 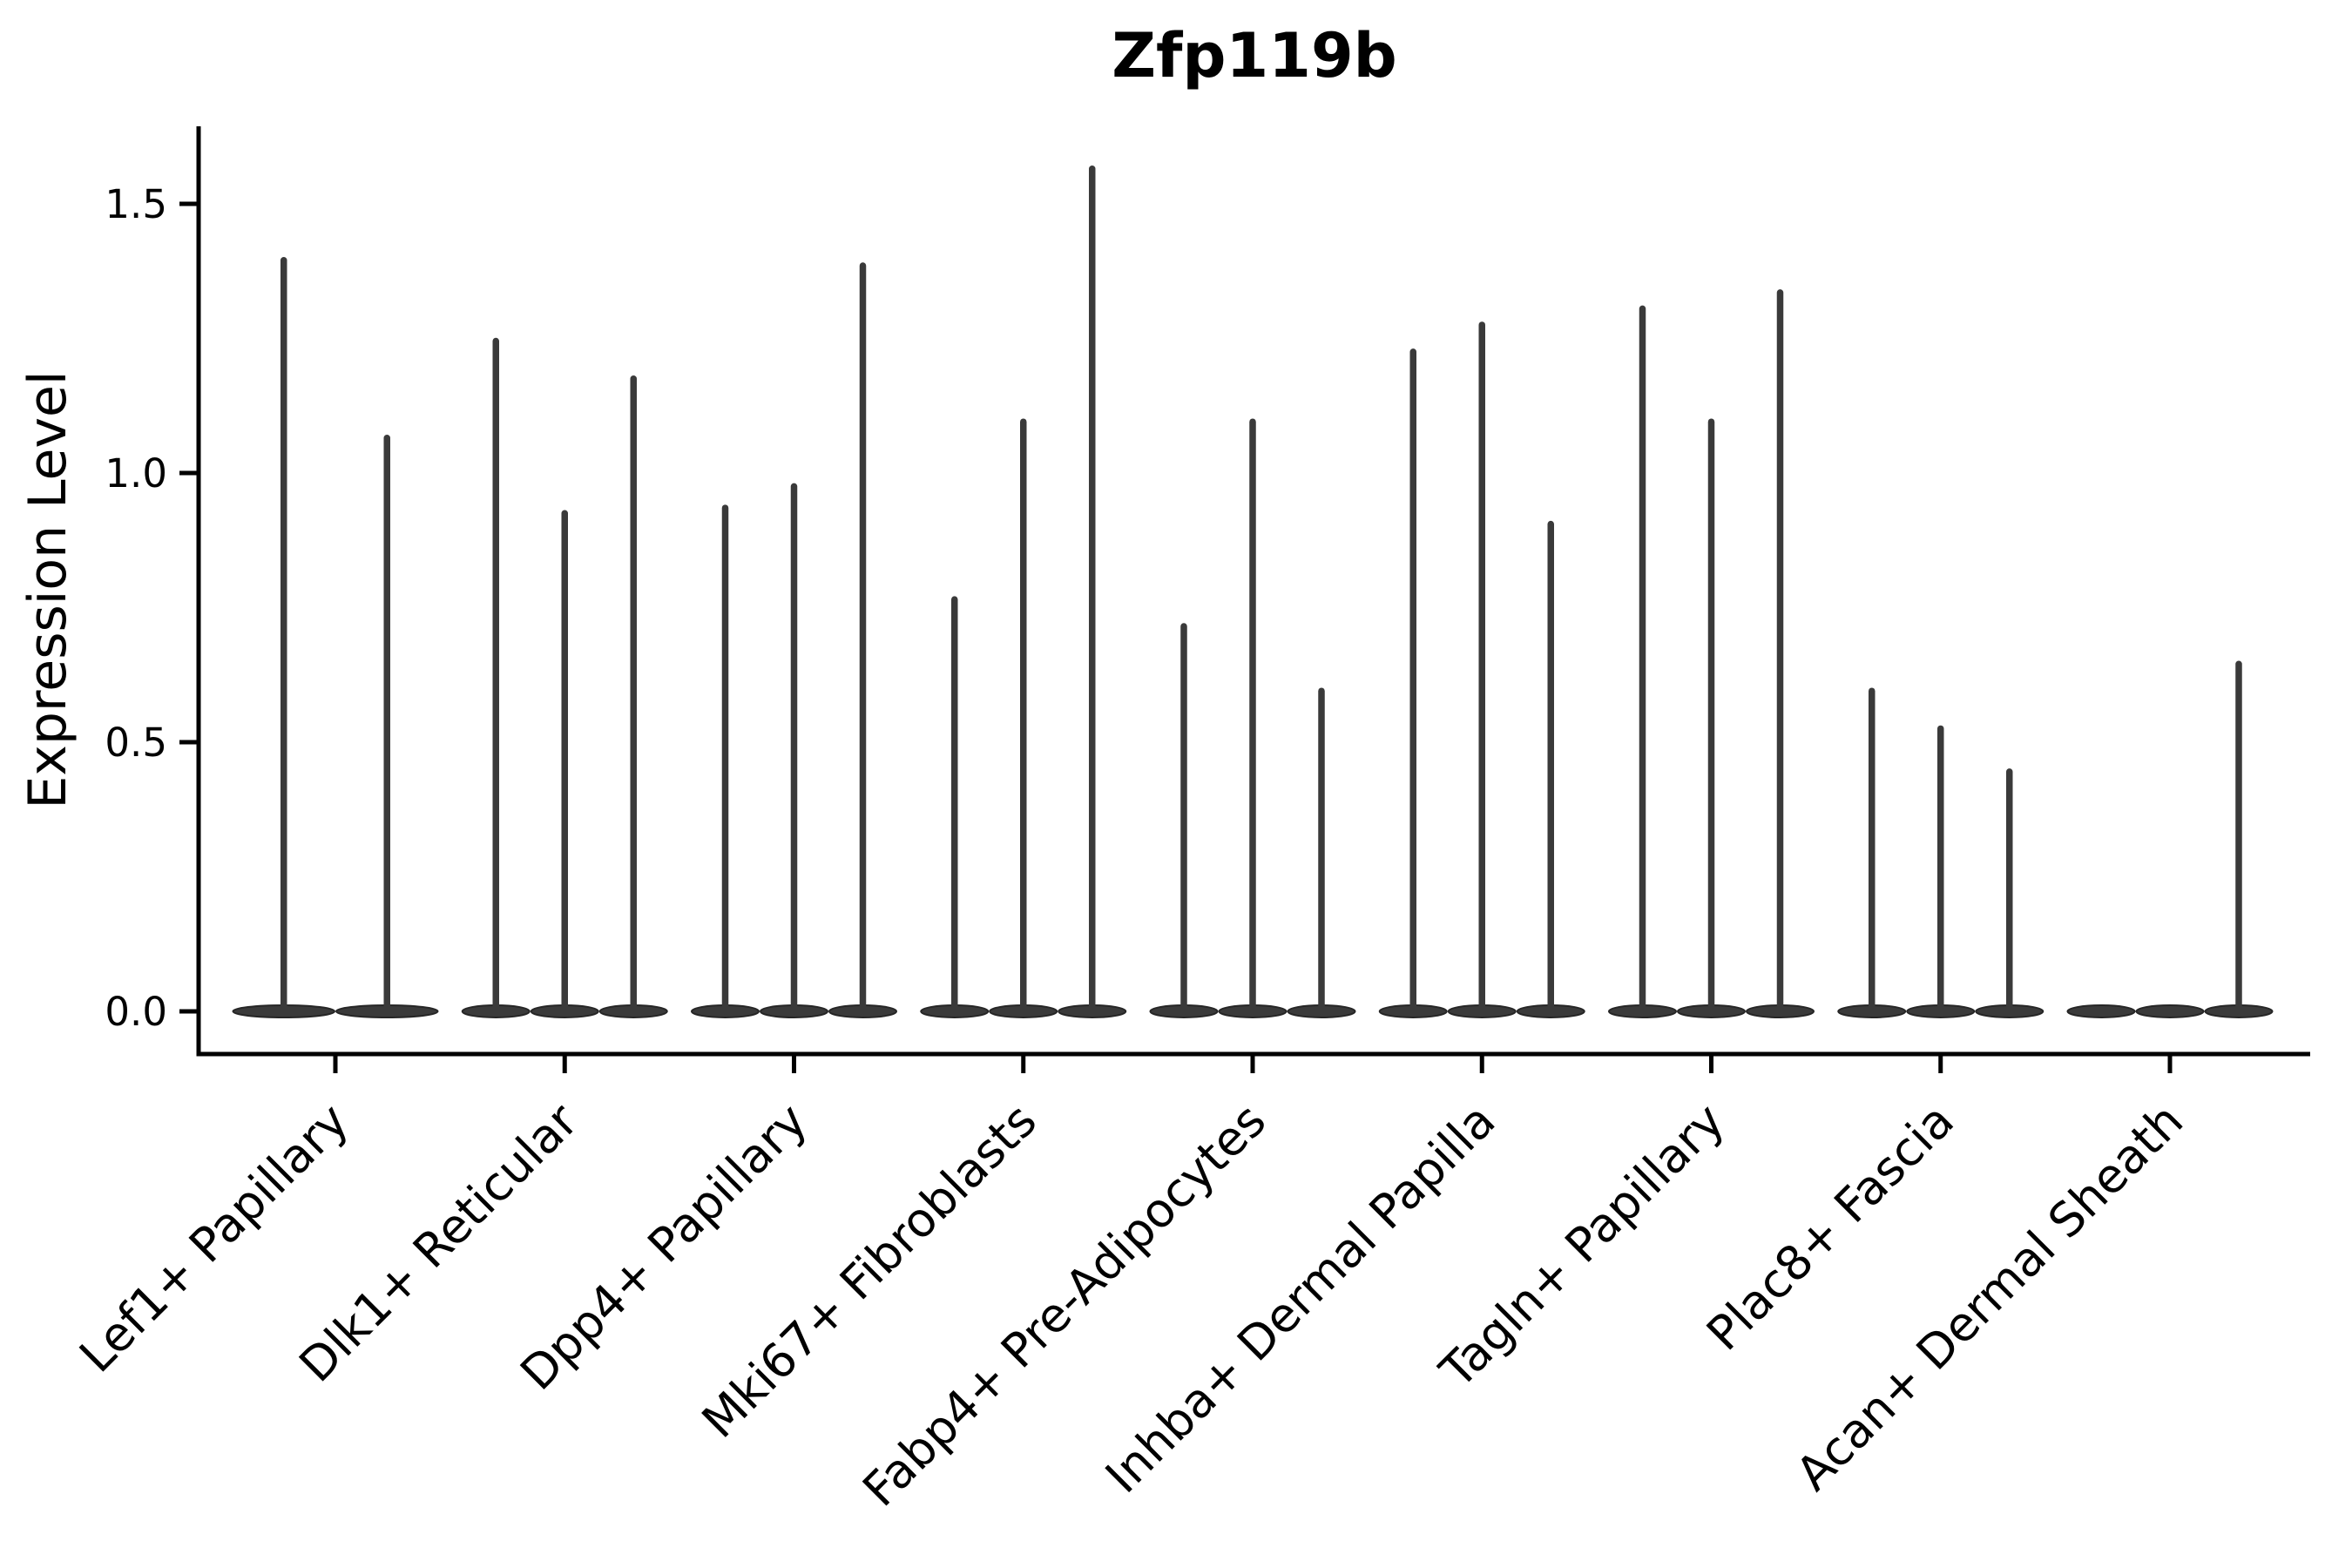 I want to click on x-tick-label: Acan+ Dermal Sheath, so click(x=1990, y=1297).